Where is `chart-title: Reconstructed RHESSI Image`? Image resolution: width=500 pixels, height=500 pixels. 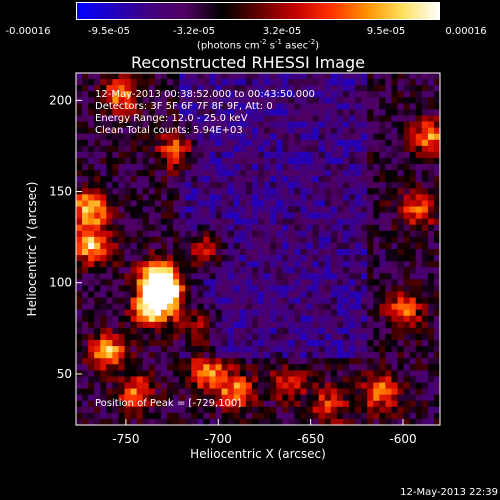
chart-title: Reconstructed RHESSI Image is located at coordinates (248, 62).